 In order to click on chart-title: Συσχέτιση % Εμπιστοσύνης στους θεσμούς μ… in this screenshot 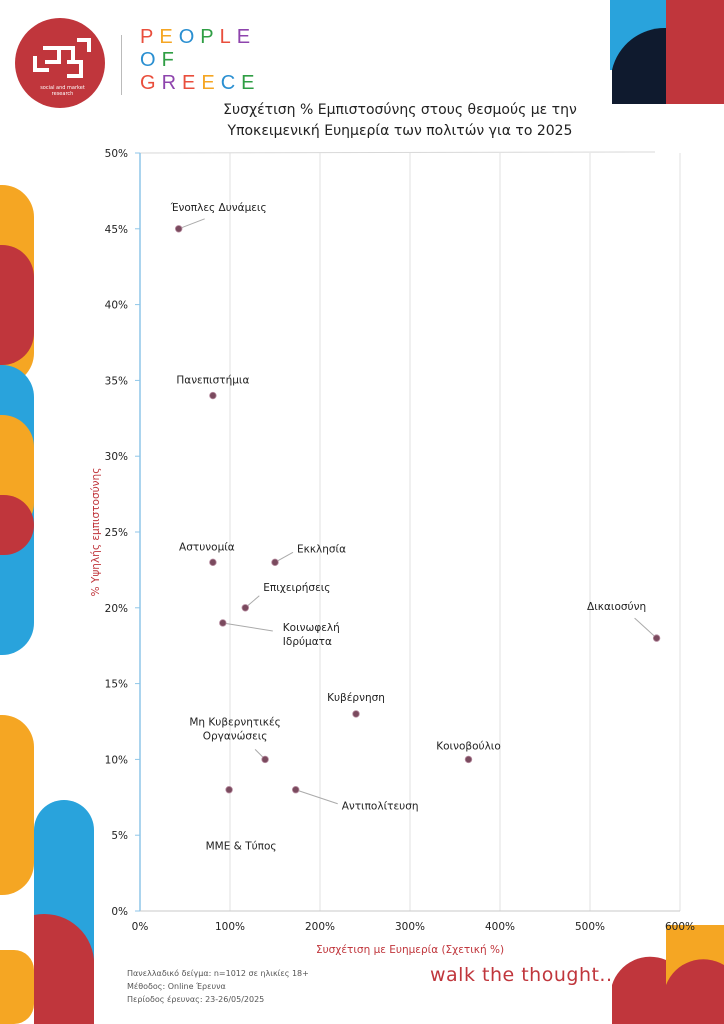, I will do `click(400, 121)`.